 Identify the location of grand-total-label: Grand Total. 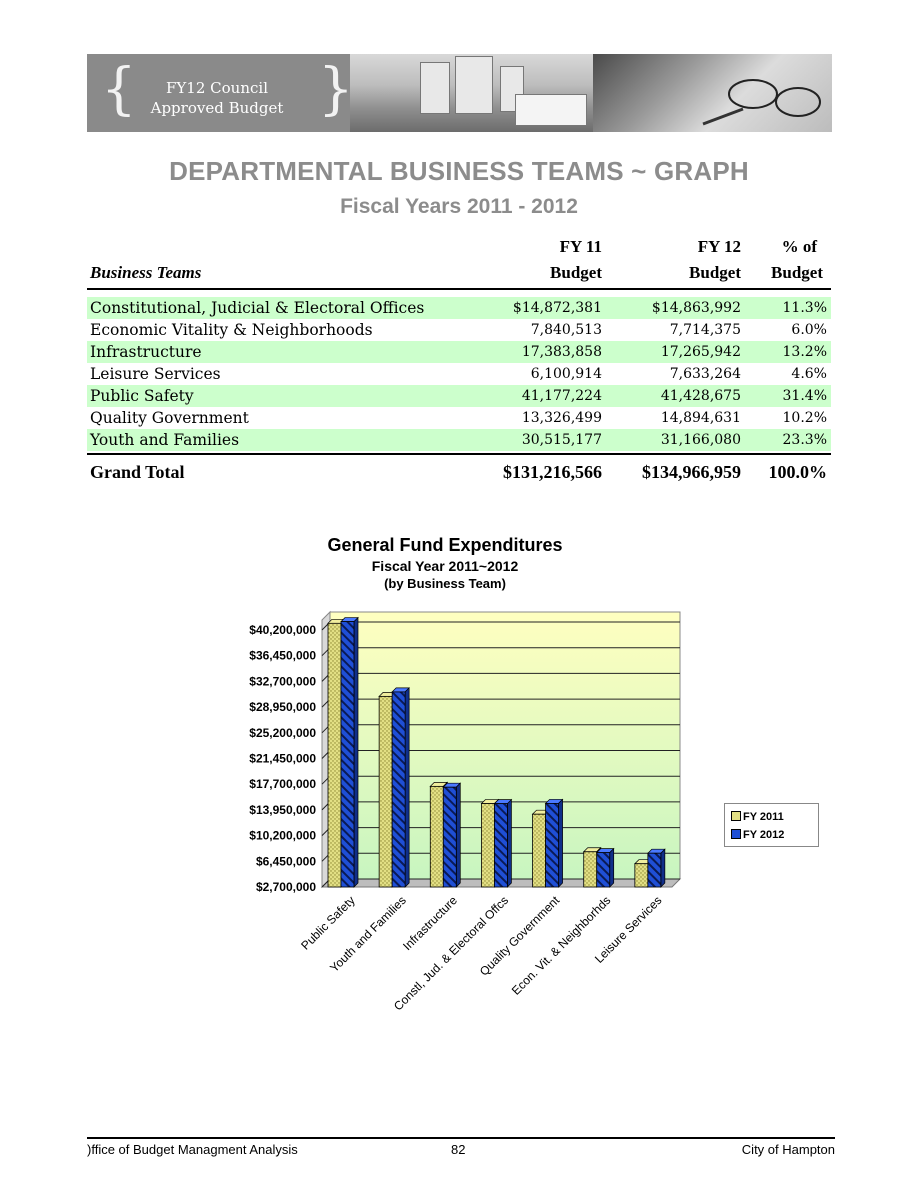
(137, 472).